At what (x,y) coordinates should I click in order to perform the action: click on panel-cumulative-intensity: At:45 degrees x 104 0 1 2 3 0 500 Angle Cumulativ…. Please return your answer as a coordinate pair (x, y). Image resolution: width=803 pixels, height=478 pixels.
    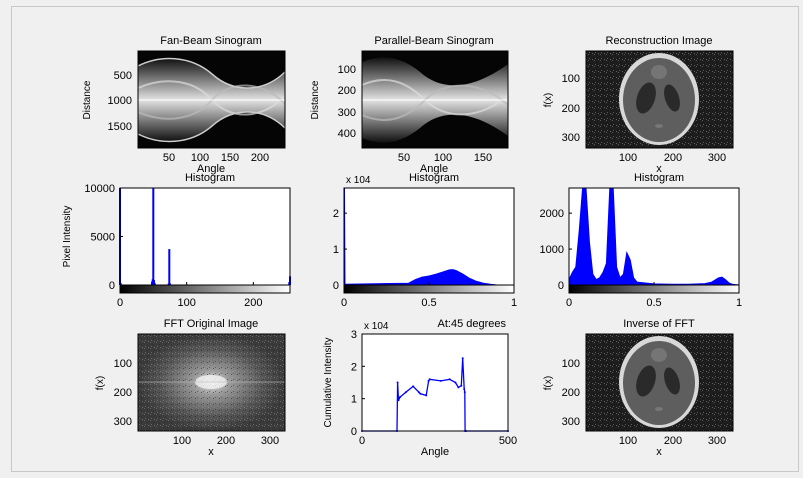
    Looking at the image, I should click on (420, 388).